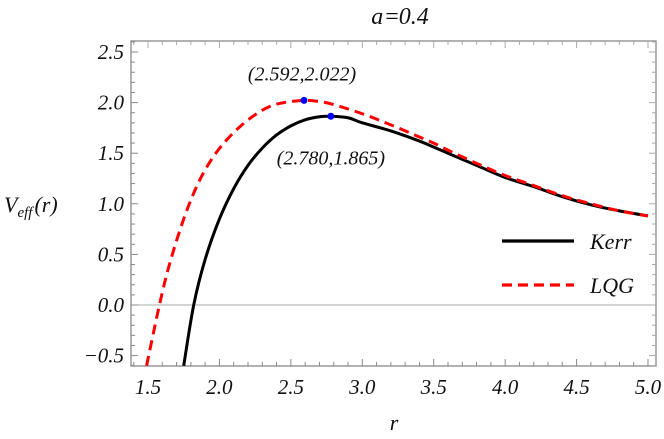  What do you see at coordinates (291, 387) in the screenshot?
I see `x-tick-label: 2.5` at bounding box center [291, 387].